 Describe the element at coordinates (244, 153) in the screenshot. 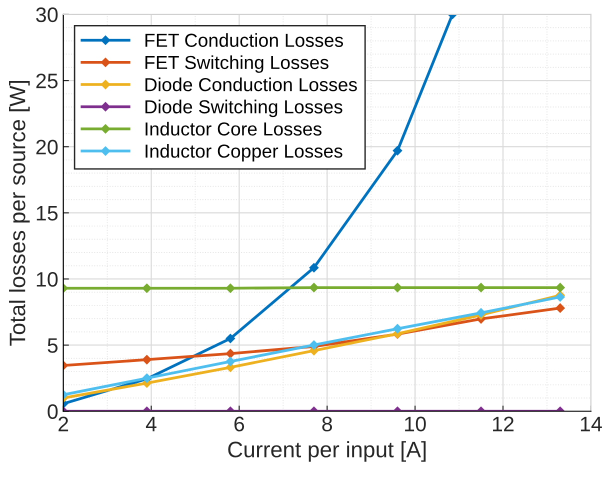

I see `legend-label: Inductor Copper Losses` at that location.